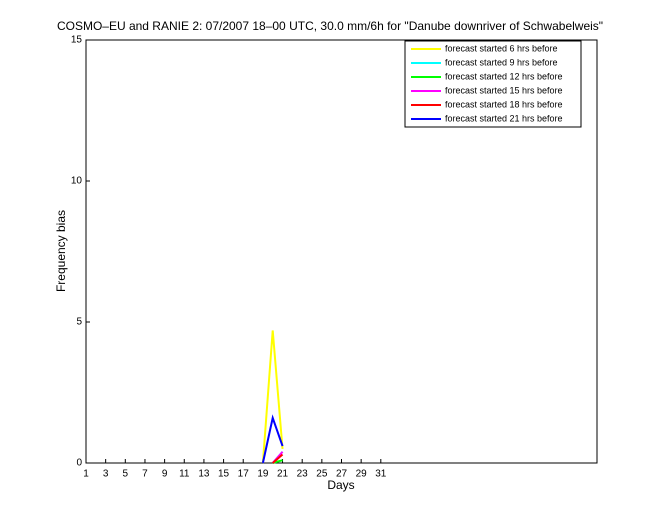  Describe the element at coordinates (504, 118) in the screenshot. I see `legend-label: forecast started 21 hrs before` at that location.